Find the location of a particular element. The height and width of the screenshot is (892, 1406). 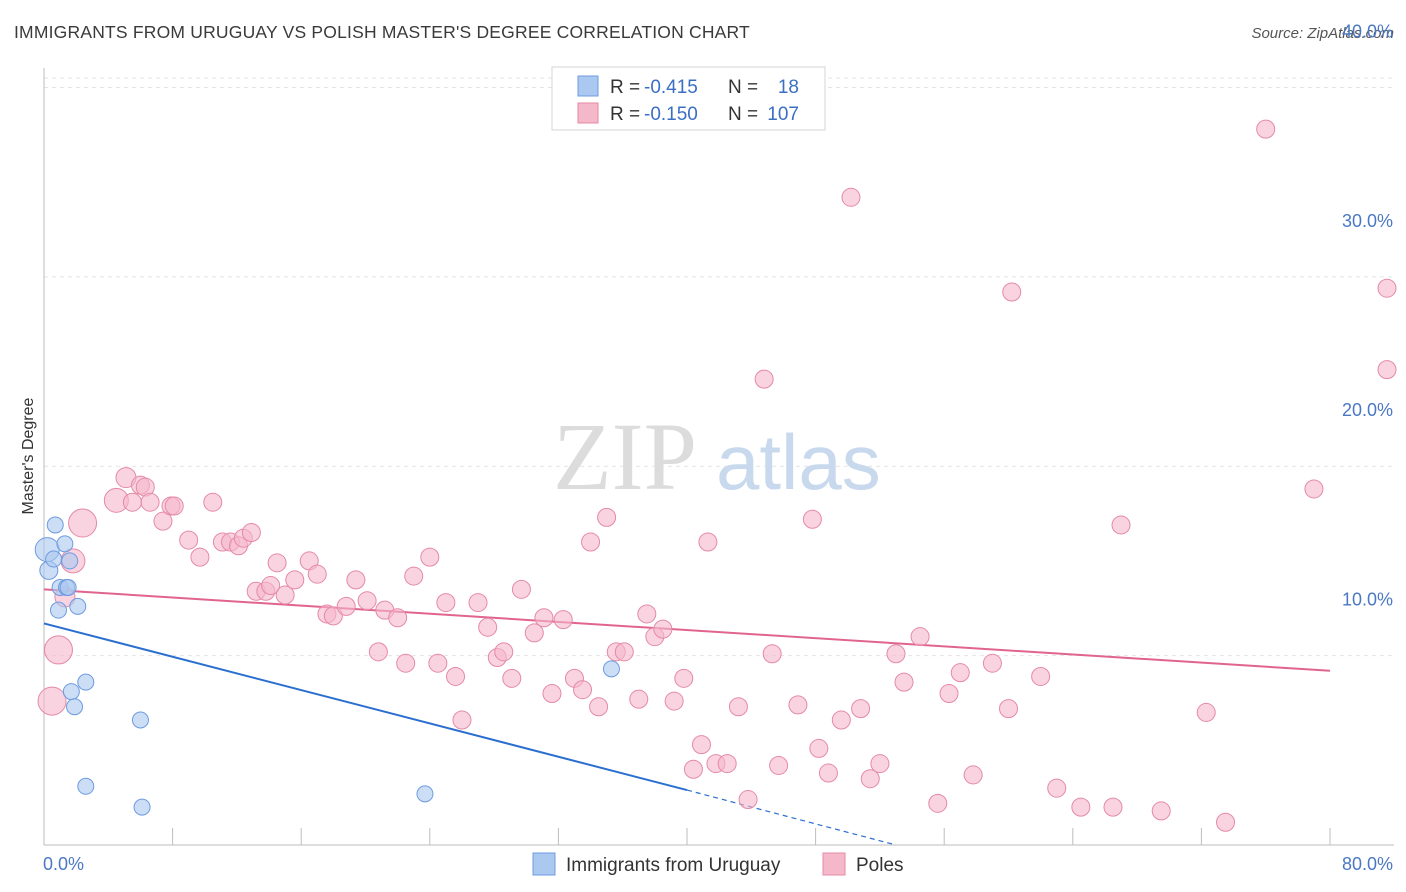

legend-swatch-uruguay is located at coordinates (588, 86).